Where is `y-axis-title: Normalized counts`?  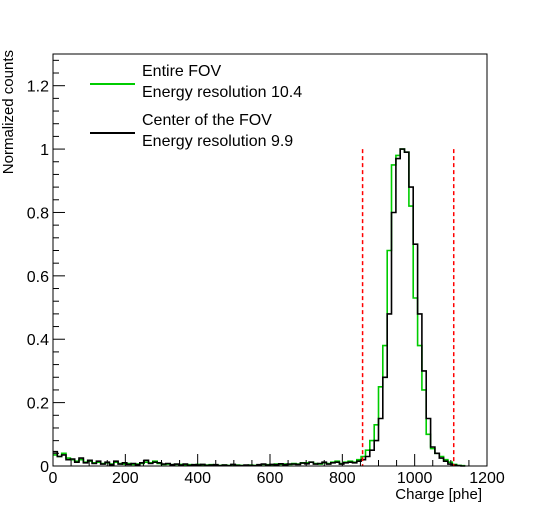 y-axis-title: Normalized counts is located at coordinates (8, 112).